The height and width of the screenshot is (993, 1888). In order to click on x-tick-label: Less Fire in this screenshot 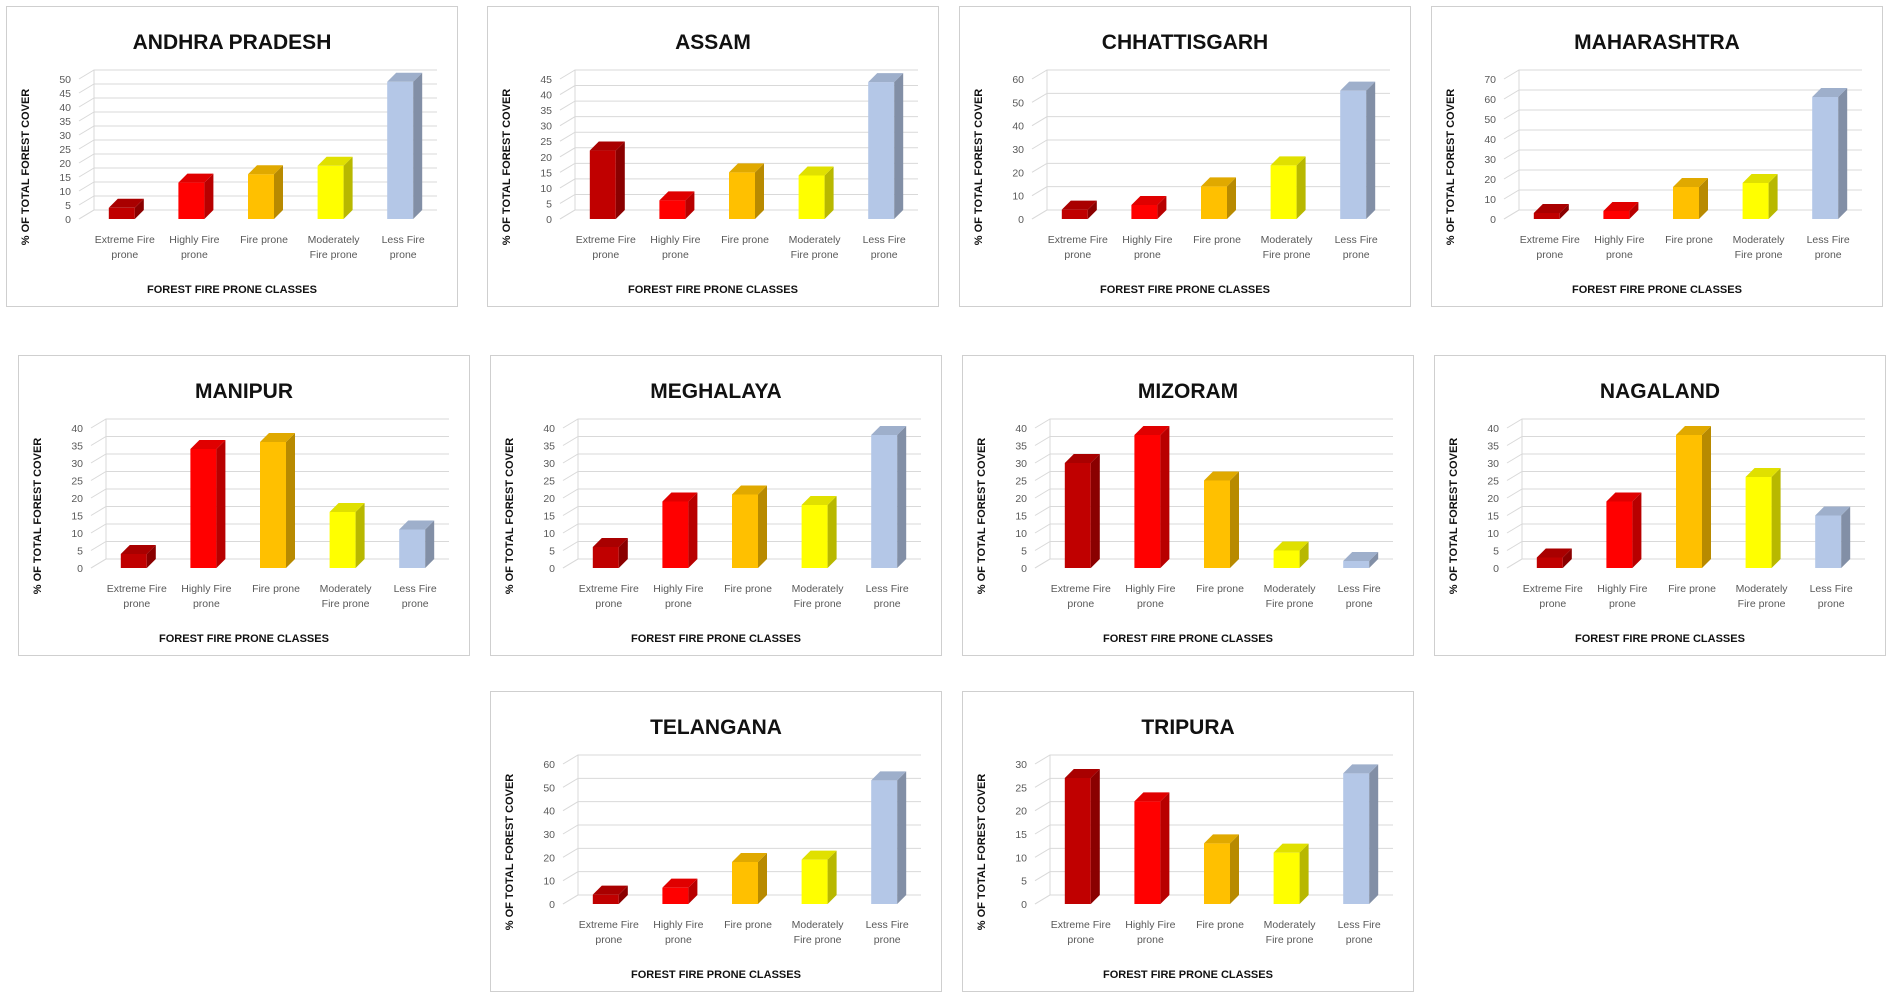, I will do `click(1828, 240)`.